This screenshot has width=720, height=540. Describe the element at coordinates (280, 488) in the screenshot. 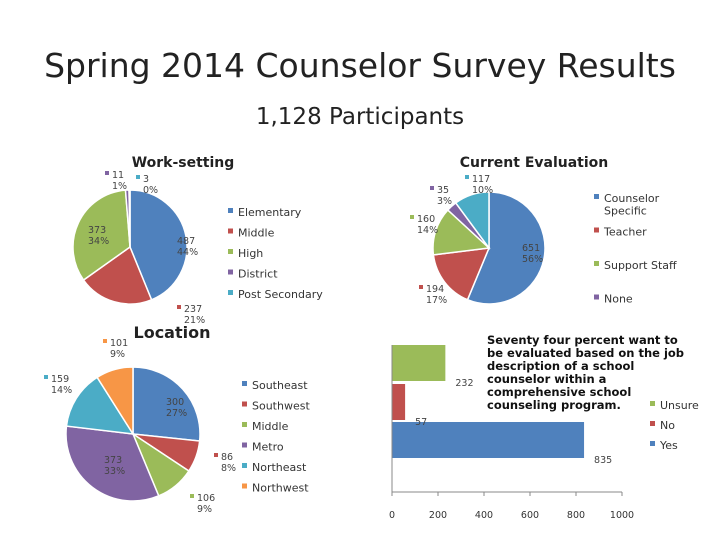

I see `location-legend-label: Northwest` at that location.